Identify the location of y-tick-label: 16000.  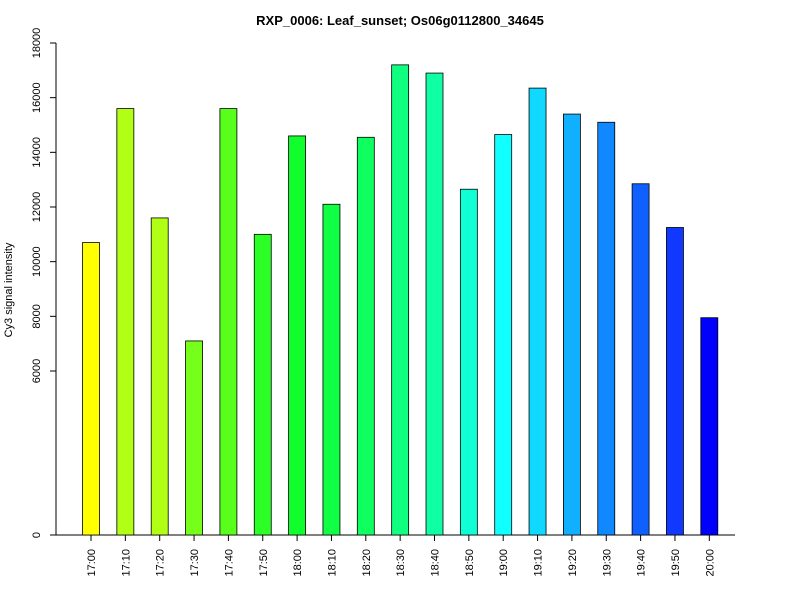
(37, 97).